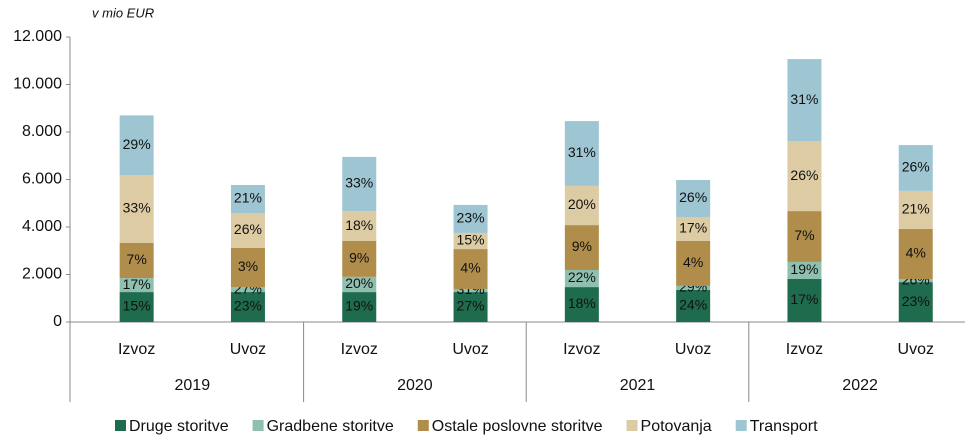 The width and height of the screenshot is (965, 437). I want to click on share-label: 15%, so click(137, 306).